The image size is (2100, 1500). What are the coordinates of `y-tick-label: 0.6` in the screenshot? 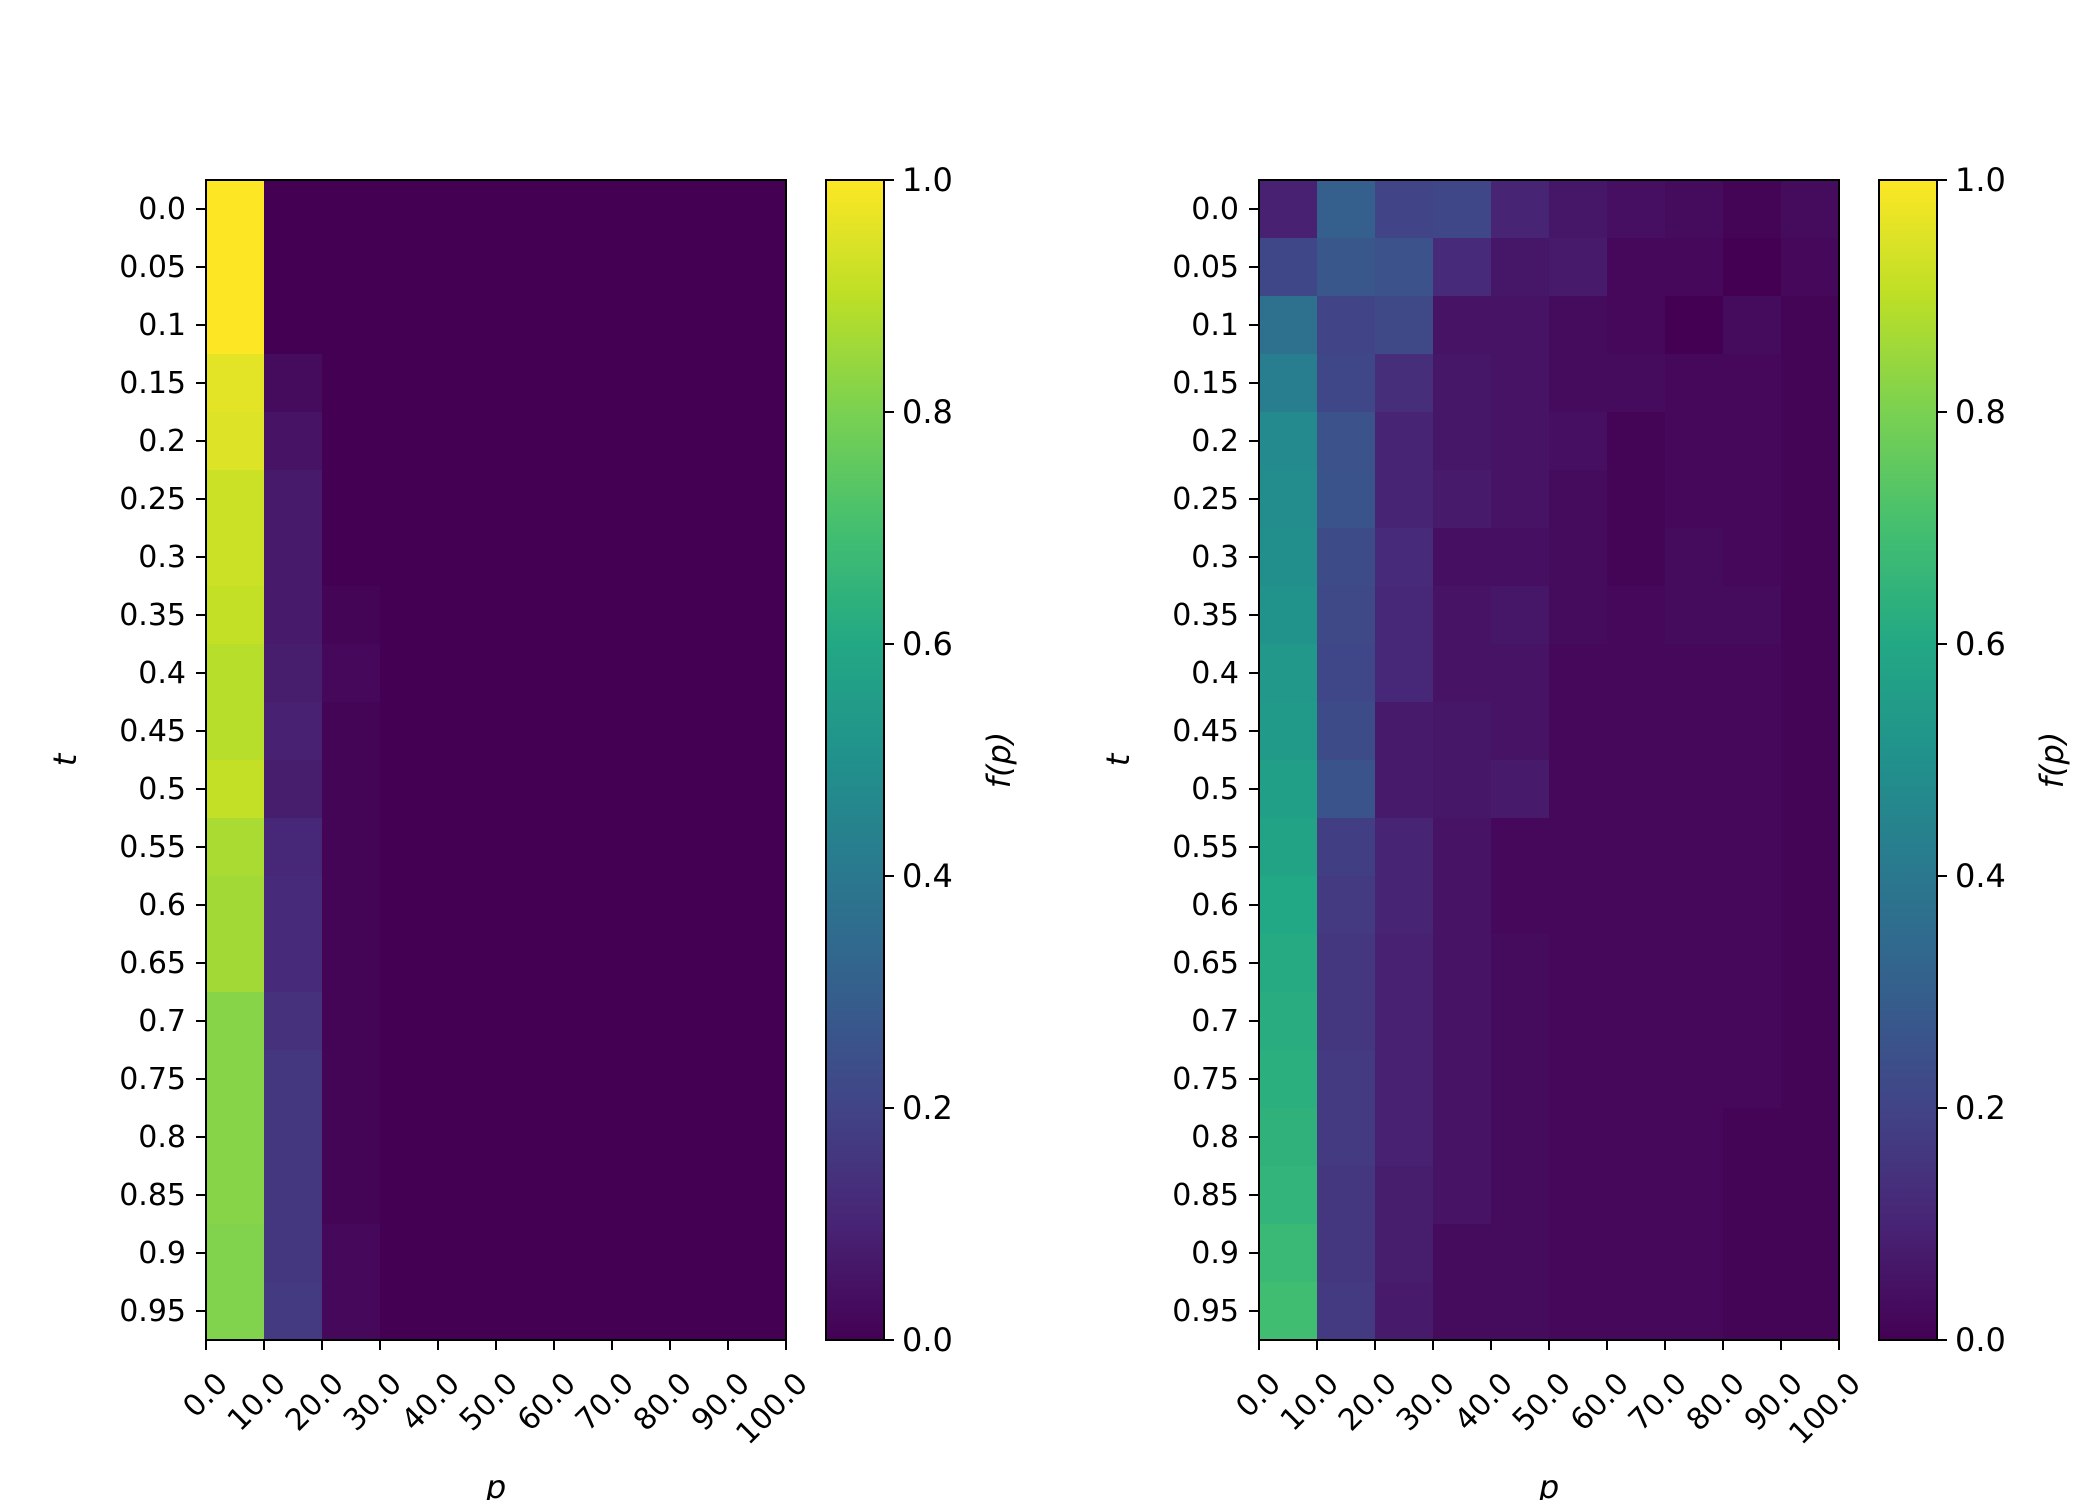 It's located at (1215, 905).